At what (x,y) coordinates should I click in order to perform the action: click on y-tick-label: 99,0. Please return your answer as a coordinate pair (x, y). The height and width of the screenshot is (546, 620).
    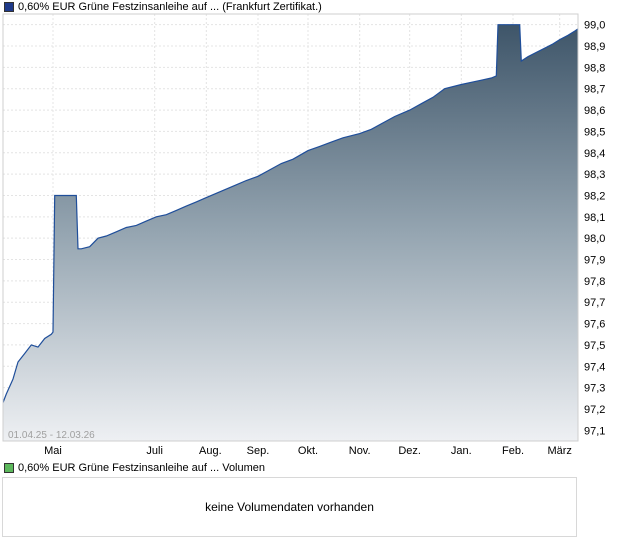
    Looking at the image, I should click on (594, 26).